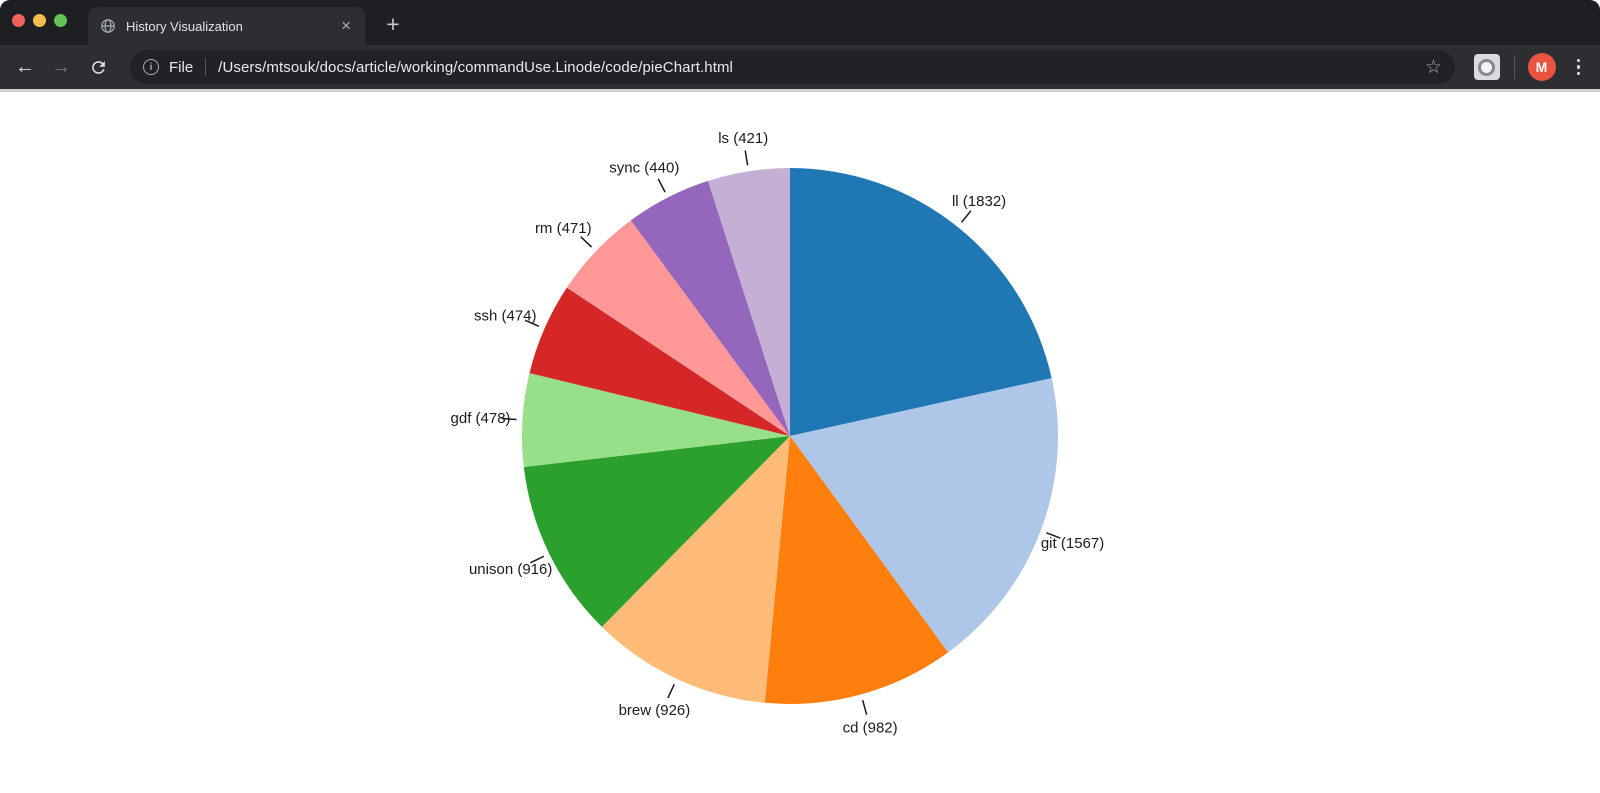 Image resolution: width=1600 pixels, height=793 pixels. I want to click on pie-slice-ll, so click(921, 302).